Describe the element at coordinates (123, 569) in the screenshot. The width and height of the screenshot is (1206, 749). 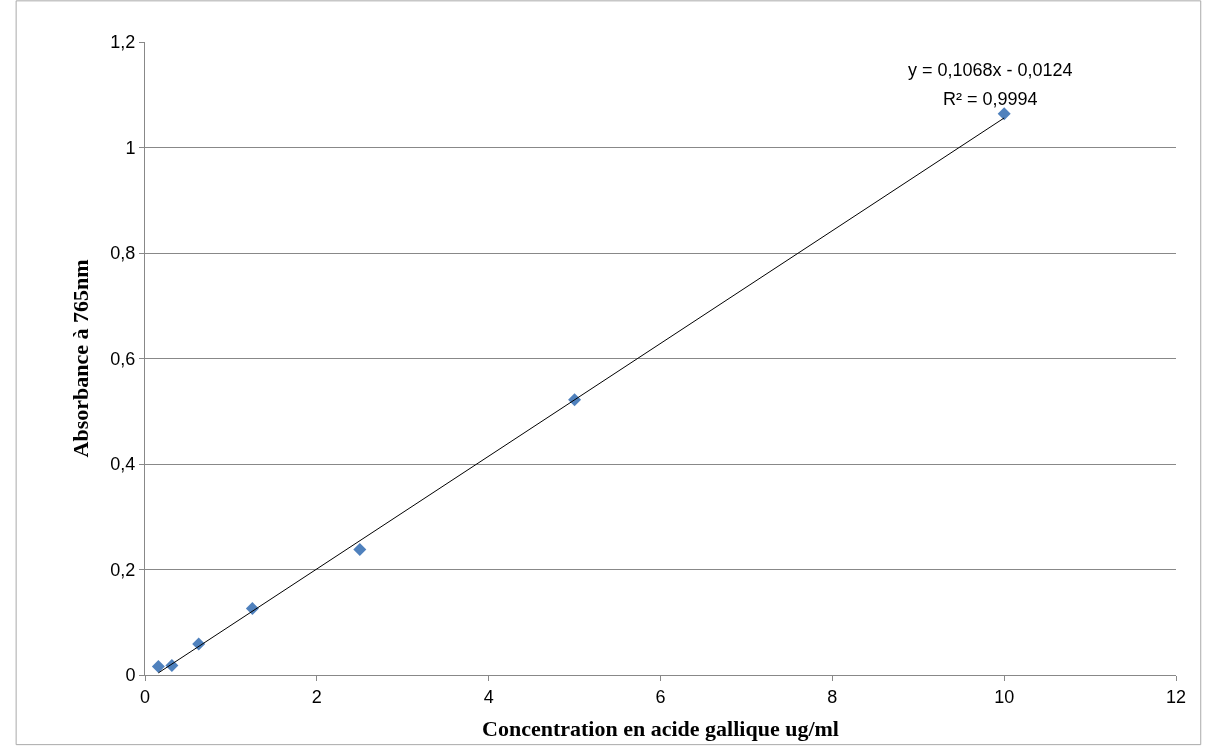
I see `y-tick-label: 0,2` at that location.